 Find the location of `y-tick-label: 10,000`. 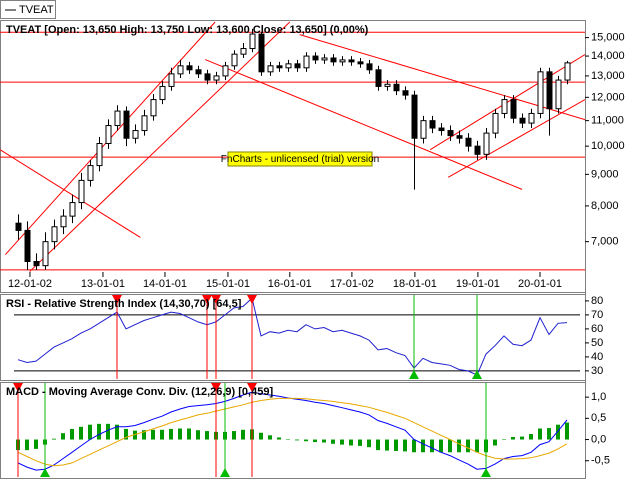

y-tick-label: 10,000 is located at coordinates (608, 146).